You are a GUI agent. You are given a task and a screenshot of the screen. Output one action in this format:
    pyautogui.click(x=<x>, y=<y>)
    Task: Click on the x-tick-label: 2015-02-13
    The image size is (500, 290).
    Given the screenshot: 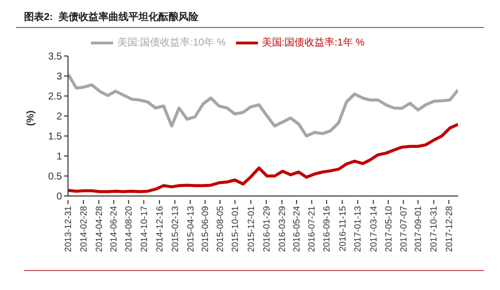 What is the action you would take?
    pyautogui.click(x=175, y=229)
    